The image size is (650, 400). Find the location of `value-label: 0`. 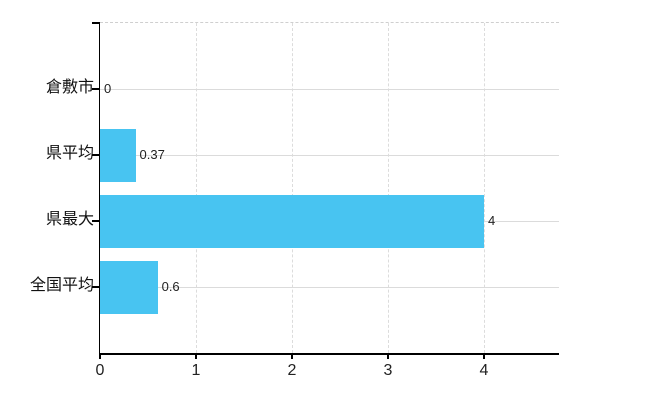

value-label: 0 is located at coordinates (108, 88).